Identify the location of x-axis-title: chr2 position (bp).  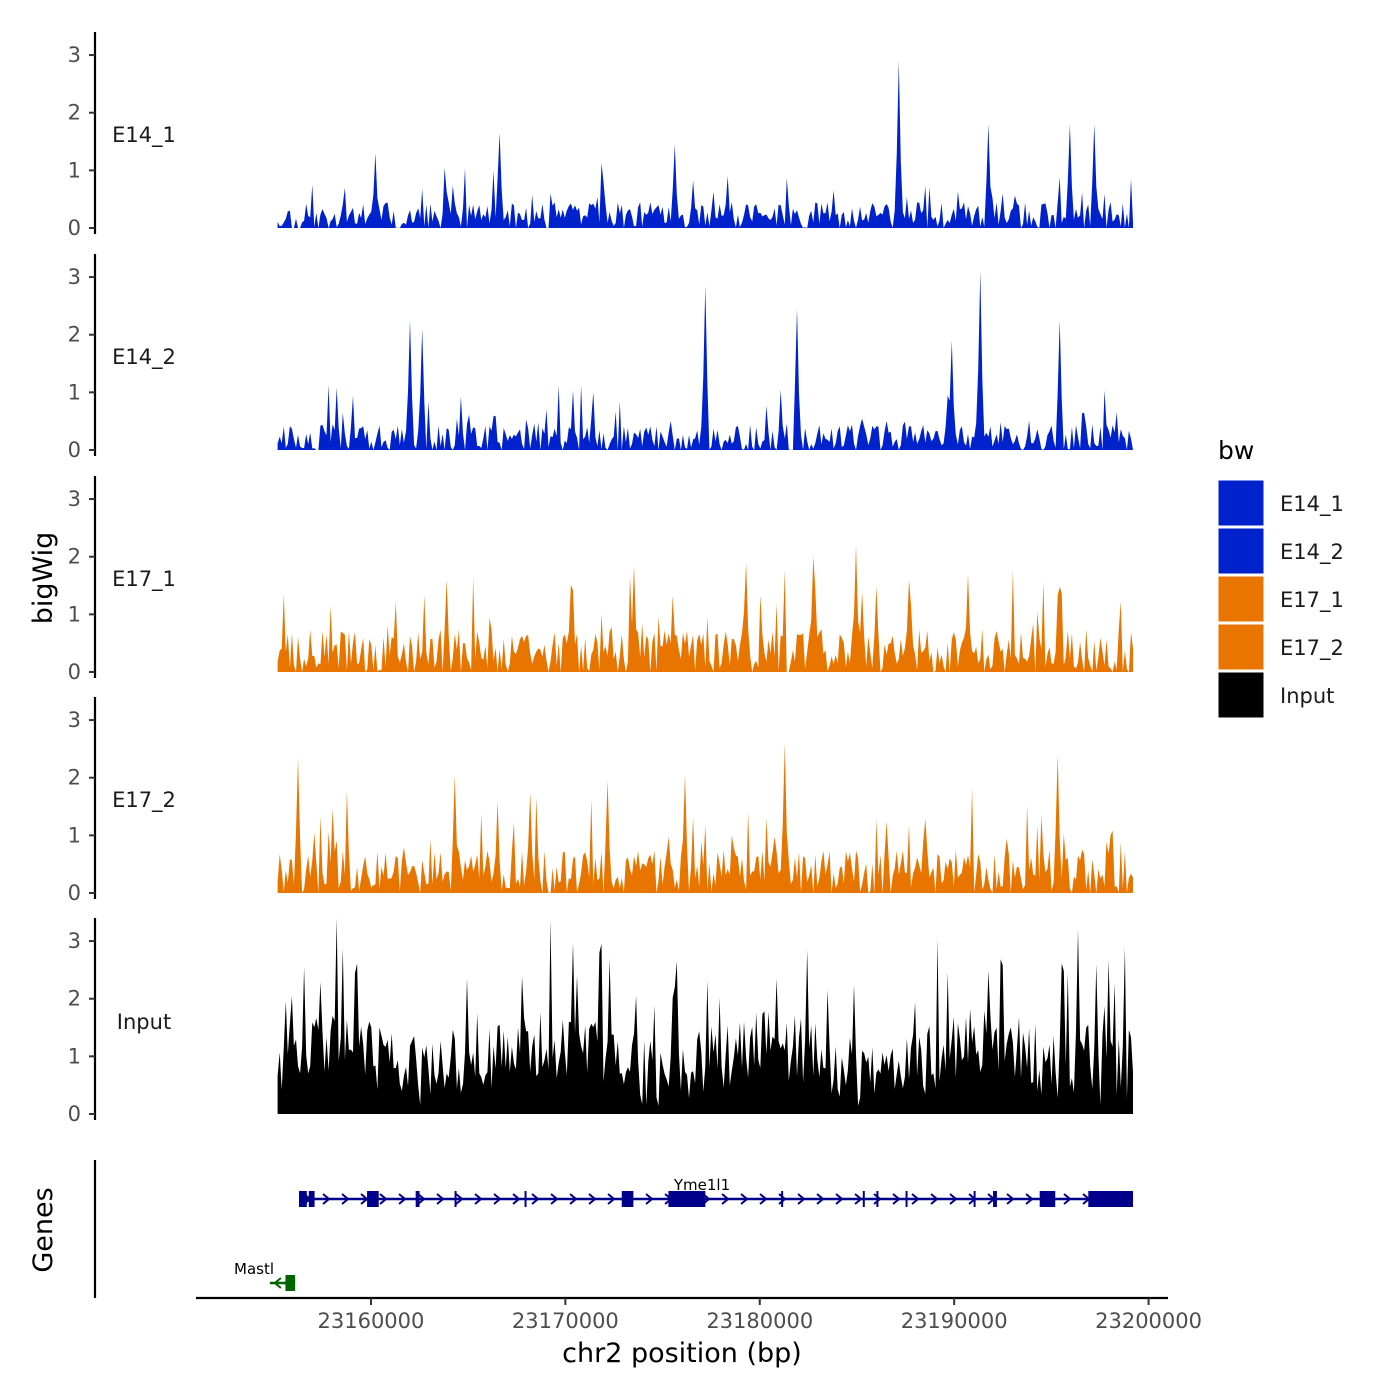
(682, 1353).